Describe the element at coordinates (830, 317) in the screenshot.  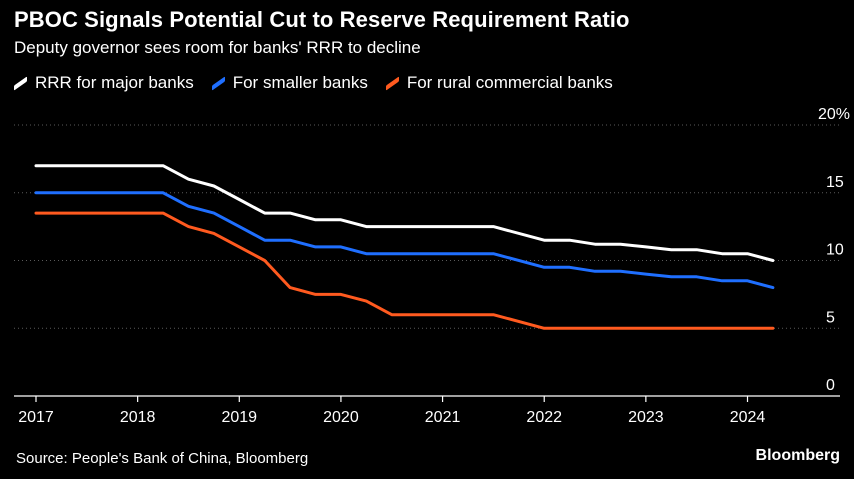
I see `y-tick-label: 5` at that location.